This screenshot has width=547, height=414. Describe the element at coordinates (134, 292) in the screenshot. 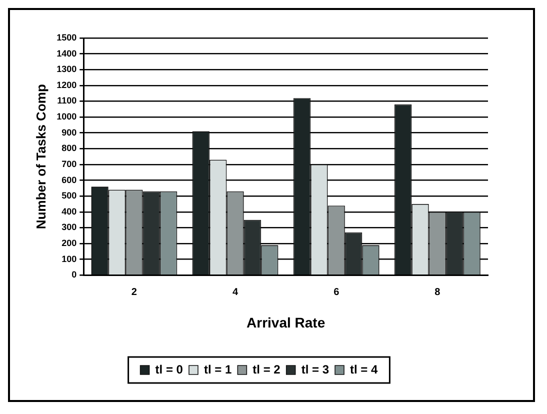

I see `x-tick-label: 2` at that location.